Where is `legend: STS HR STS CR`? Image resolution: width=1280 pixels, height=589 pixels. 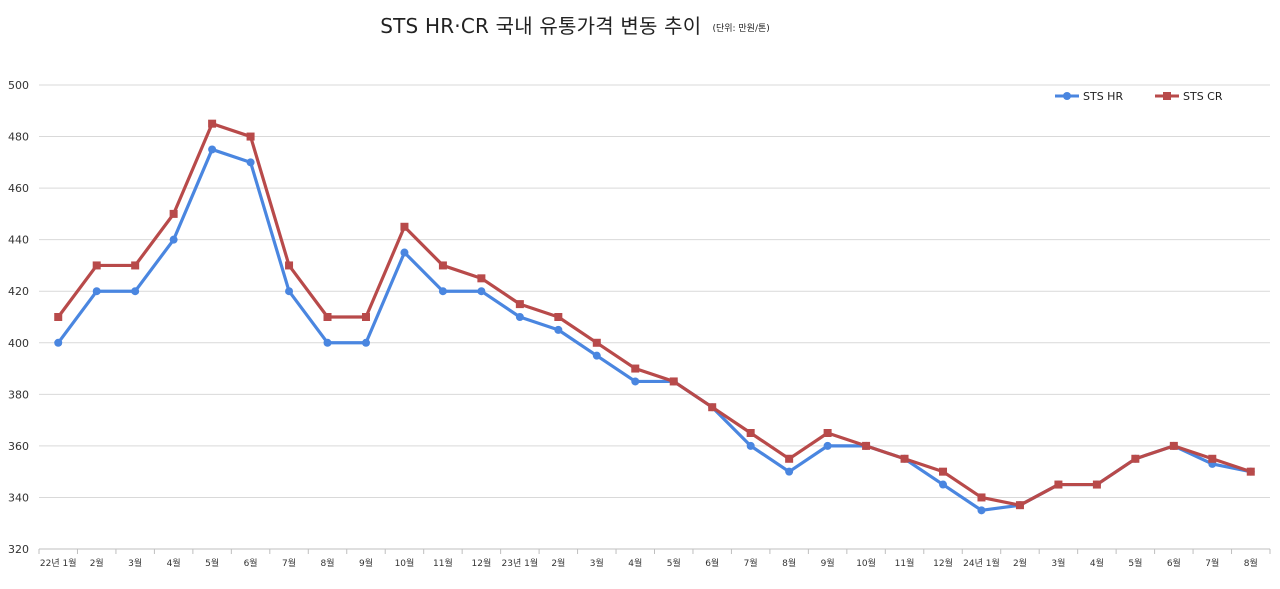 legend: STS HR STS CR is located at coordinates (1139, 96).